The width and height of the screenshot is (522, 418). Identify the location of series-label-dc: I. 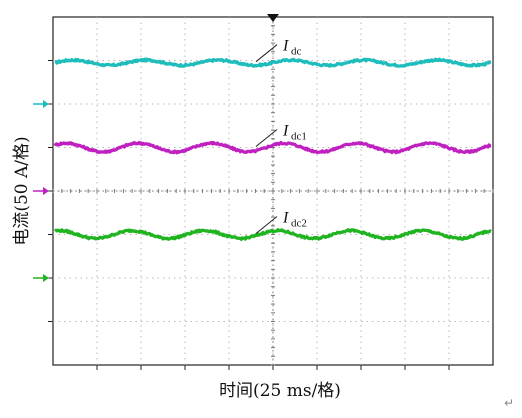
(285, 46).